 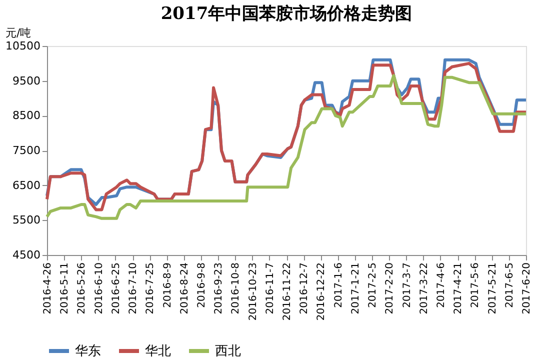 I want to click on y-tick-label: 8500, so click(x=26, y=115).